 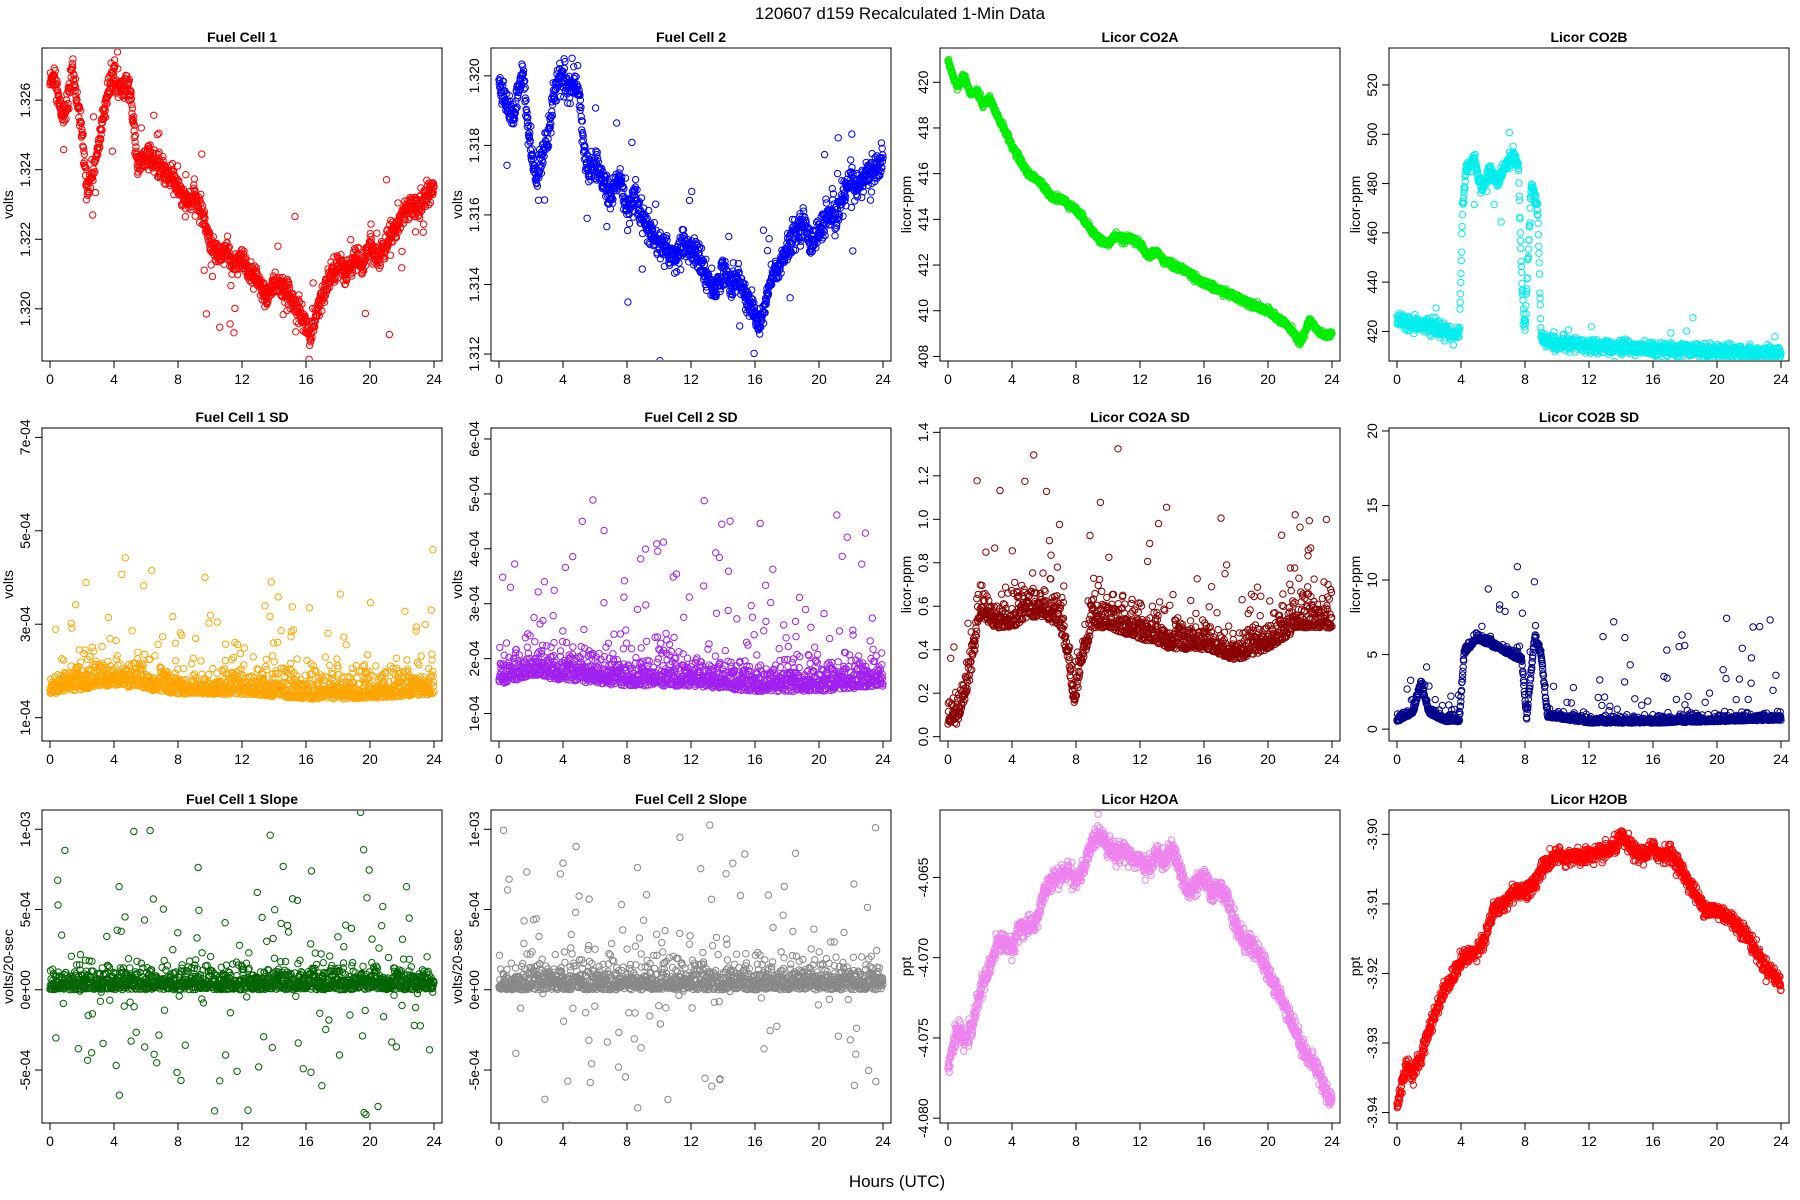 I want to click on y-tick-label: 1.316, so click(x=474, y=214).